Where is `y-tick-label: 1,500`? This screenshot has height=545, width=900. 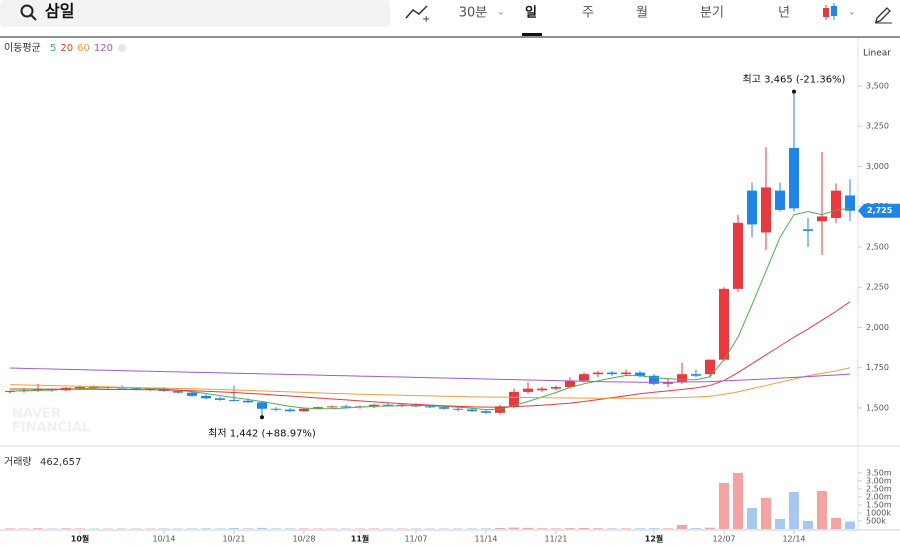
y-tick-label: 1,500 is located at coordinates (877, 407).